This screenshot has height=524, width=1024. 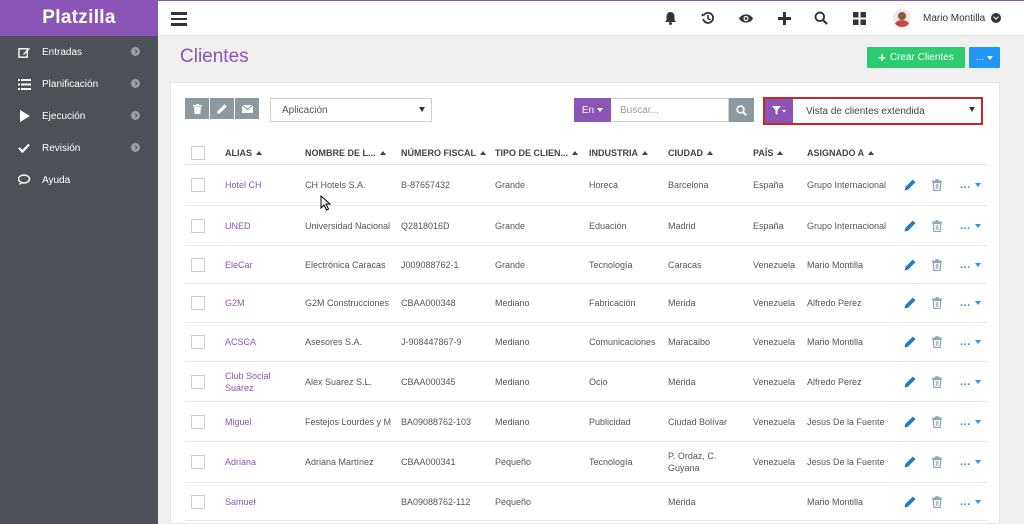 I want to click on client-alias-link: EleCar, so click(x=239, y=264).